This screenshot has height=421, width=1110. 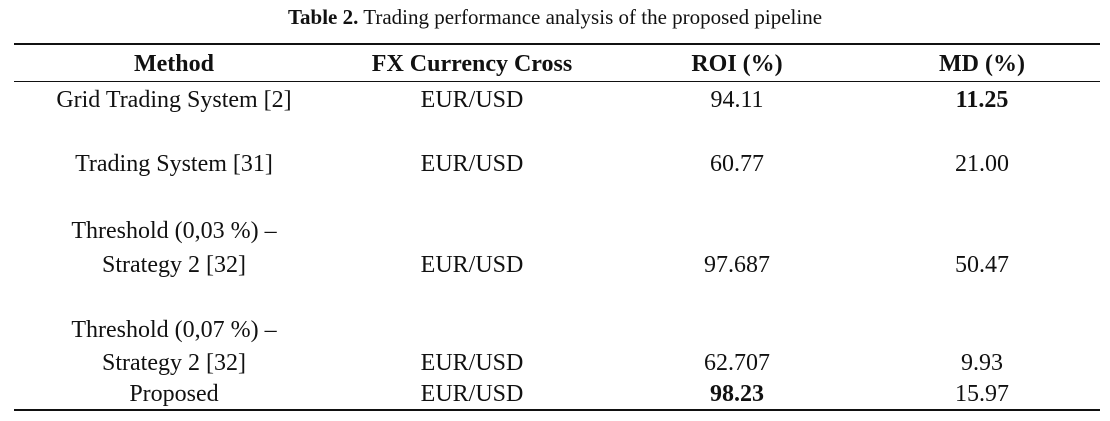 I want to click on header-md: MD (%), so click(x=982, y=64).